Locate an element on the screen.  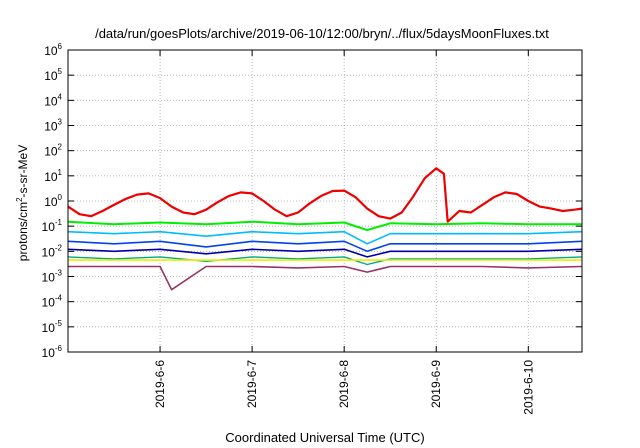
y-tick-label: 10⁻² is located at coordinates (52, 251).